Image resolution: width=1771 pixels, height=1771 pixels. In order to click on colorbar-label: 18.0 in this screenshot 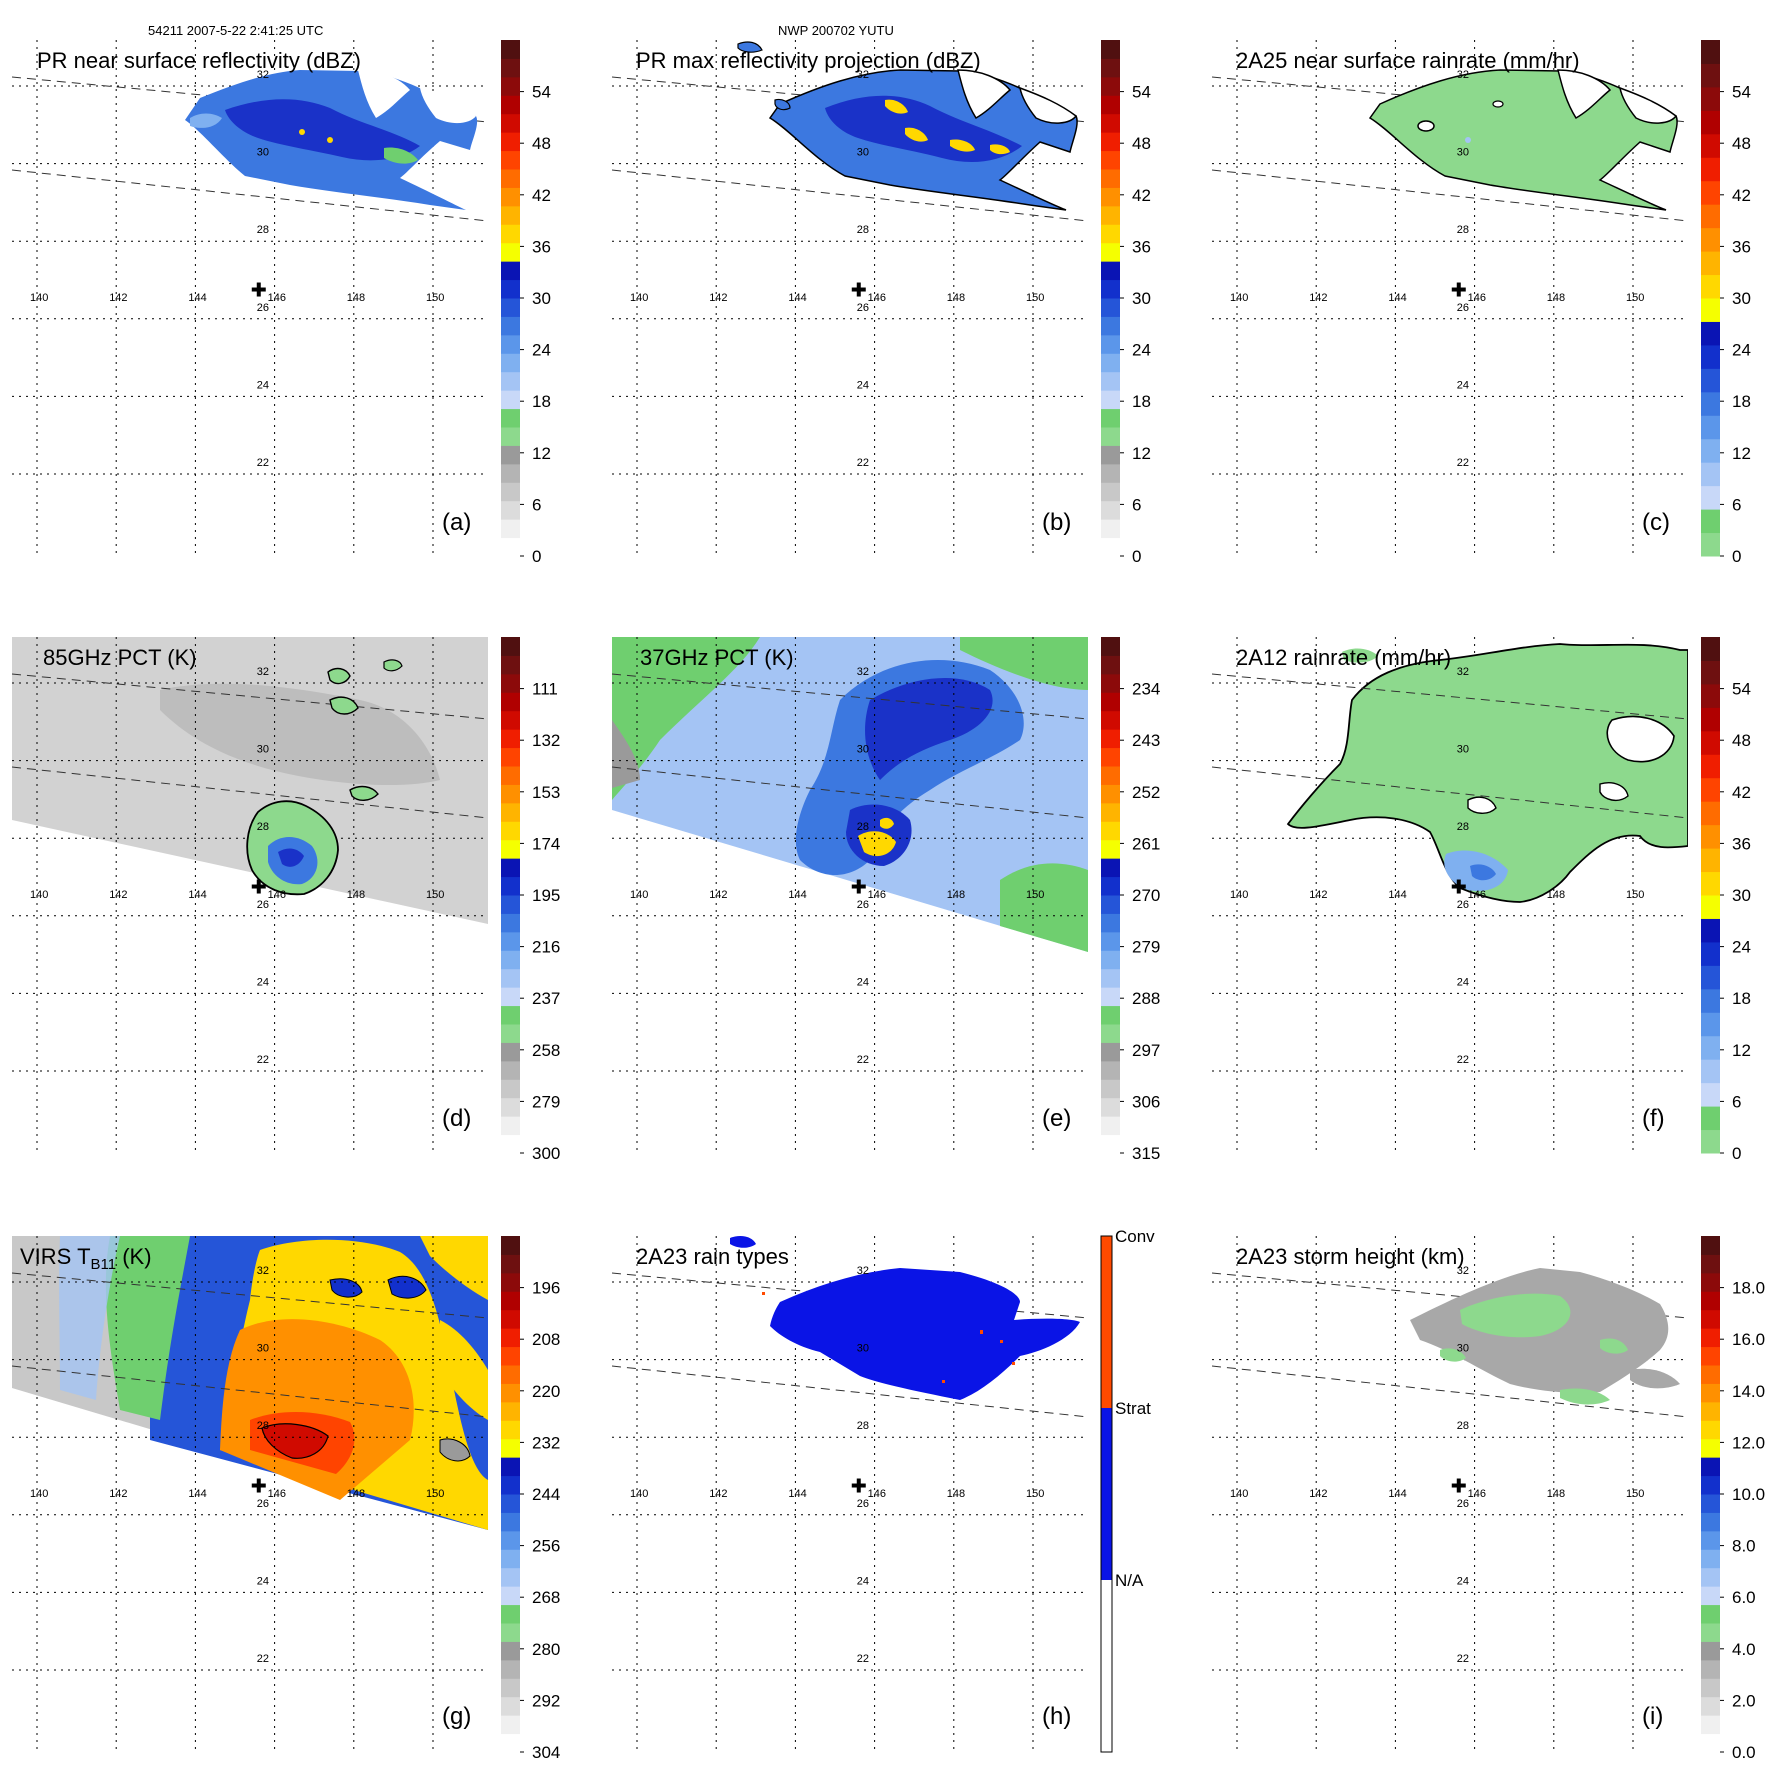, I will do `click(1748, 1288)`.